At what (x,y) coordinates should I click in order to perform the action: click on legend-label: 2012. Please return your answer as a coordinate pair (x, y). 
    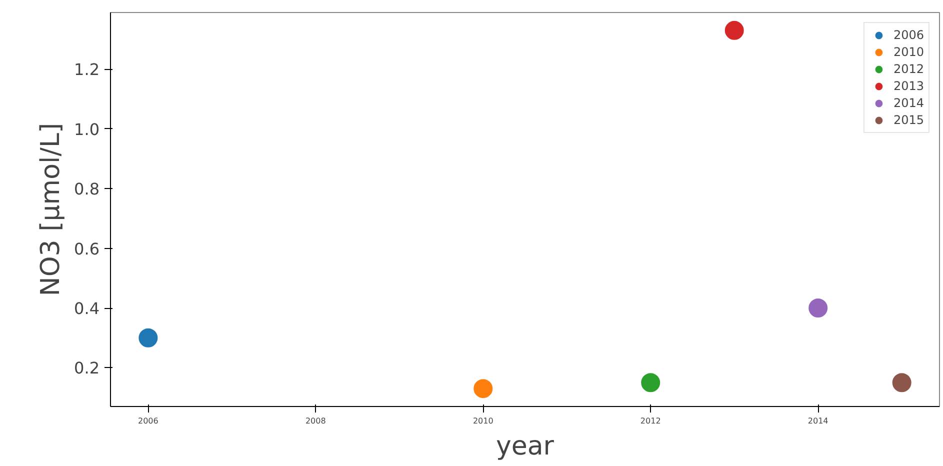
    Looking at the image, I should click on (908, 69).